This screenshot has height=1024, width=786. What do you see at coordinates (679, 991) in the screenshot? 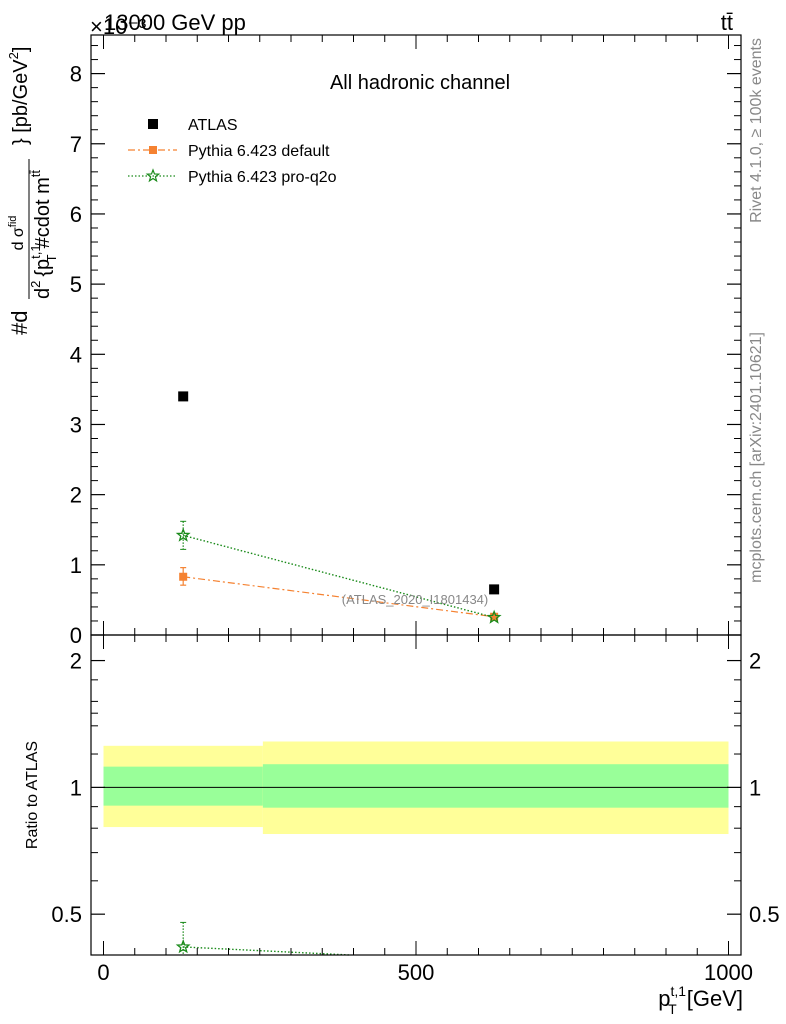
I see `xlabel-sup: t,1` at bounding box center [679, 991].